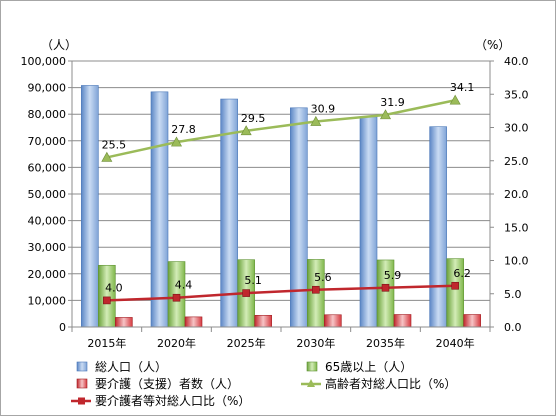 Image resolution: width=556 pixels, height=416 pixels. Describe the element at coordinates (516, 161) in the screenshot. I see `right-tick-label: 25.0` at that location.